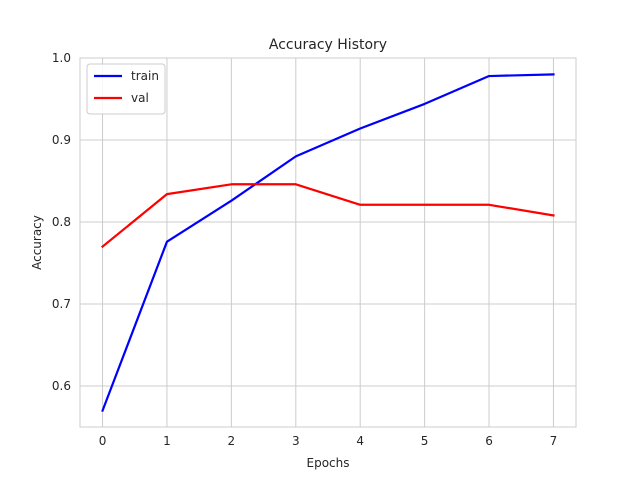 Image resolution: width=640 pixels, height=480 pixels. Describe the element at coordinates (37, 242) in the screenshot. I see `y-axis-label: Accuracy` at that location.